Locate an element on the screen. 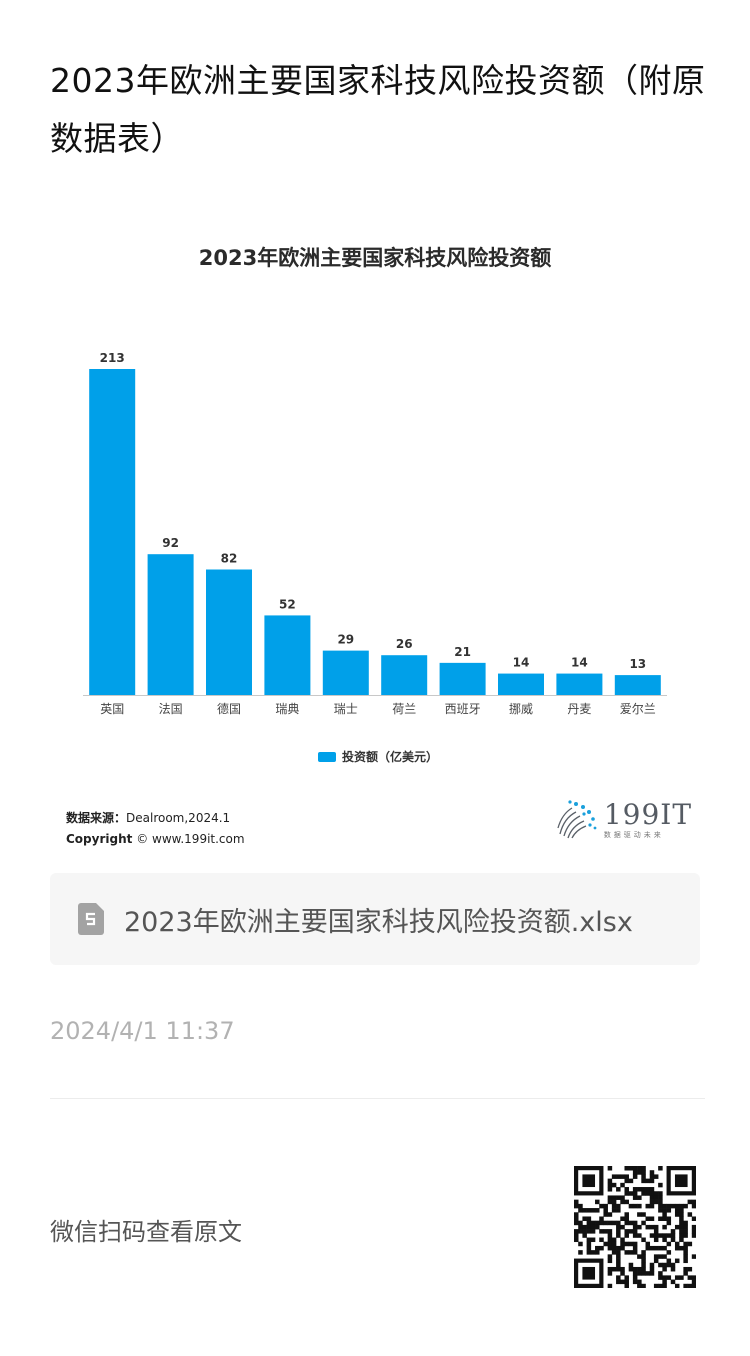  qr-finder-core is located at coordinates (589, 1273).